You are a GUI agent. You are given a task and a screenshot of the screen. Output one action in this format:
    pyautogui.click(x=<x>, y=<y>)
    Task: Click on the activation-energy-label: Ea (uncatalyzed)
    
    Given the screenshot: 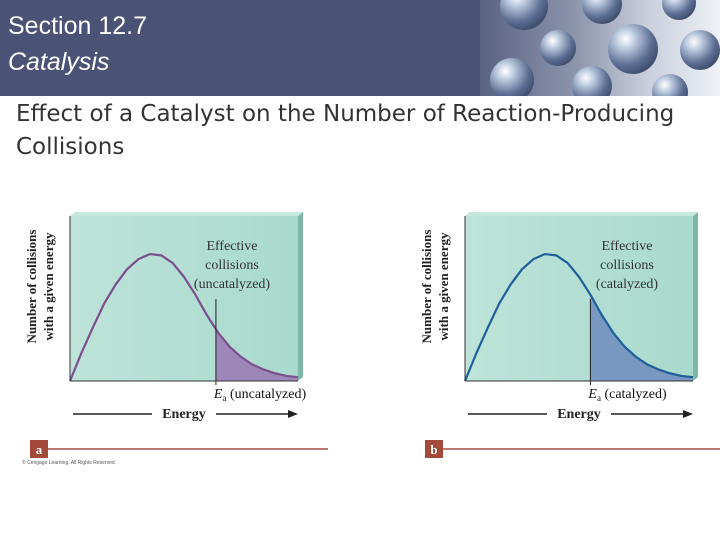 What is the action you would take?
    pyautogui.click(x=260, y=395)
    